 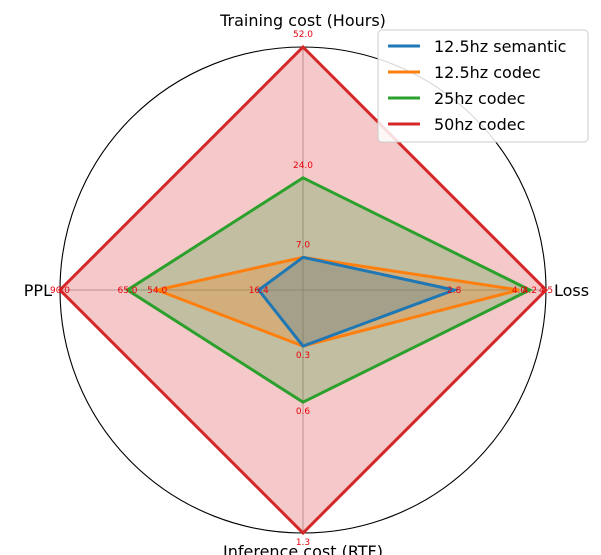 I want to click on axis-label: Training cost (Hours), so click(x=302, y=20).